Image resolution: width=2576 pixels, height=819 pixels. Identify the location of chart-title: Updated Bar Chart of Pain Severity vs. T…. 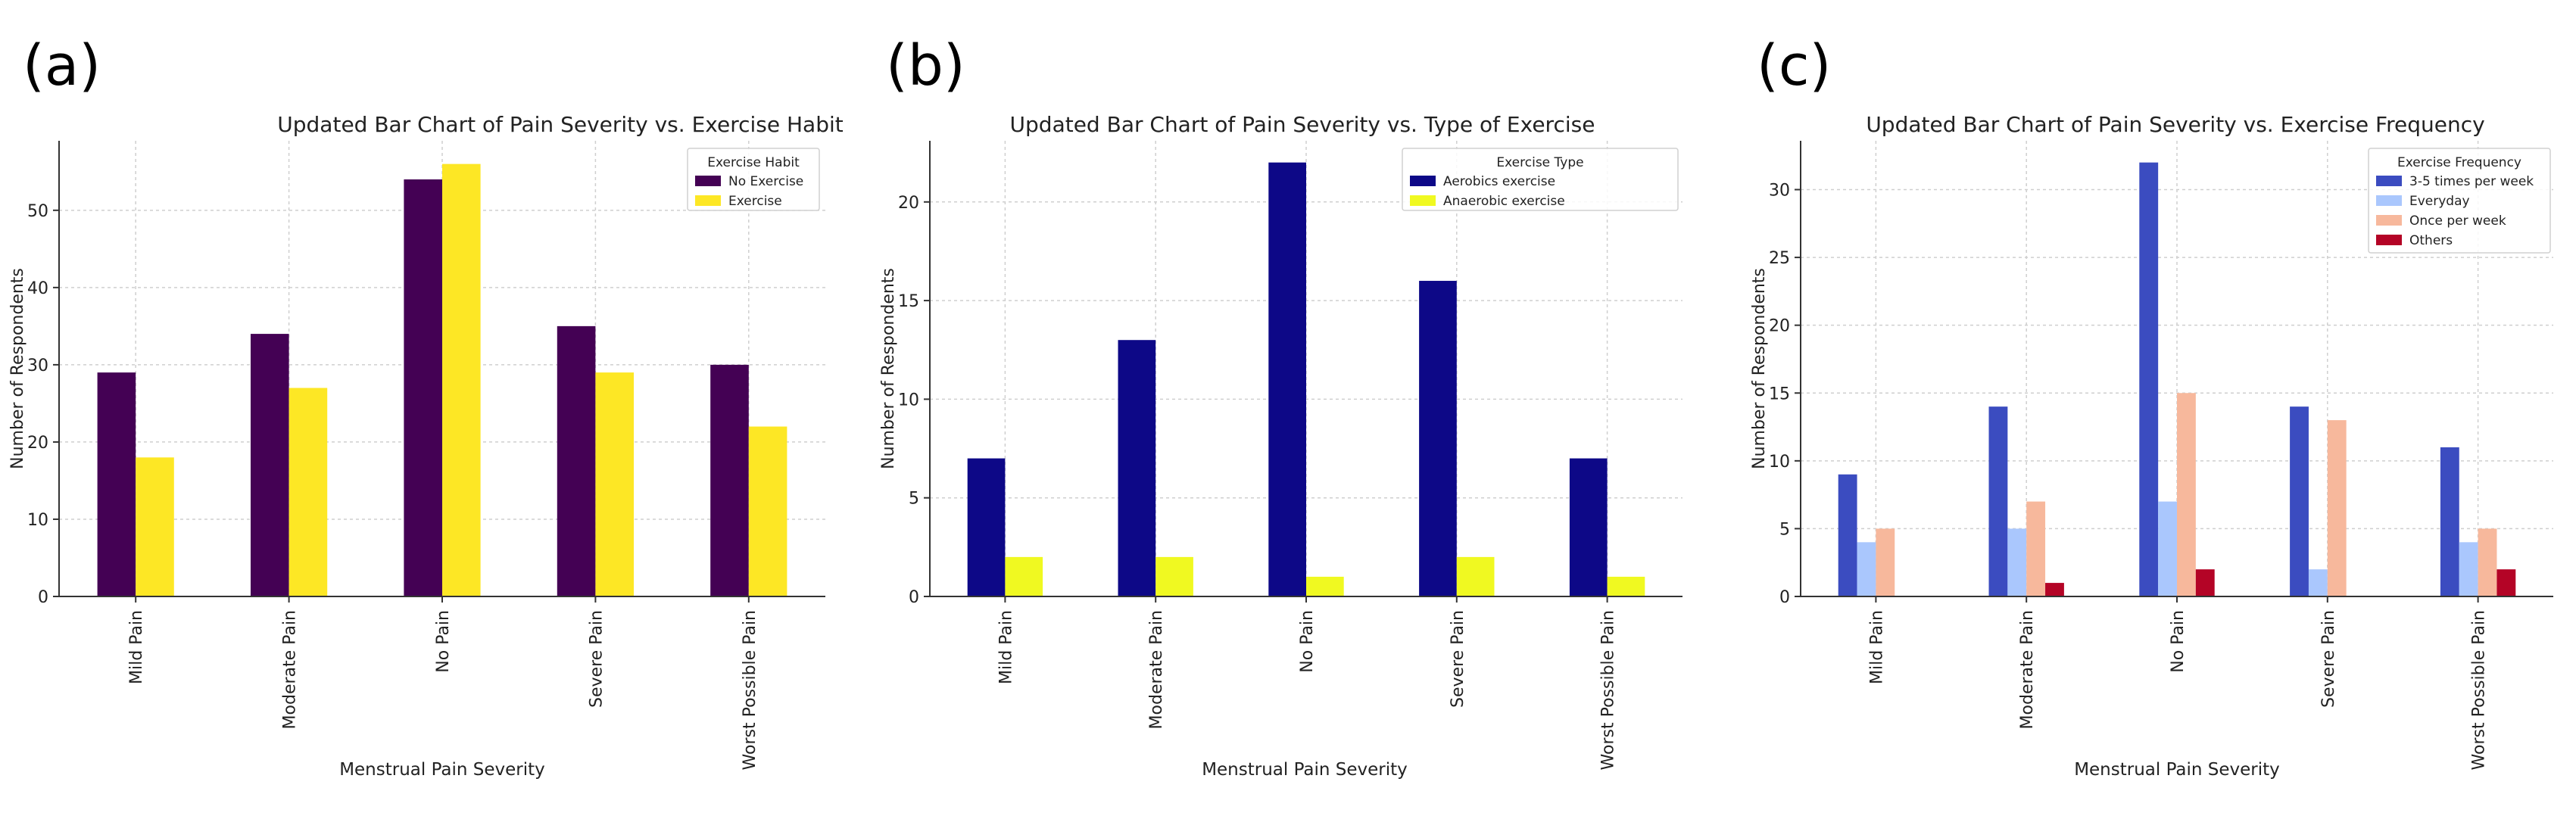
(1302, 125).